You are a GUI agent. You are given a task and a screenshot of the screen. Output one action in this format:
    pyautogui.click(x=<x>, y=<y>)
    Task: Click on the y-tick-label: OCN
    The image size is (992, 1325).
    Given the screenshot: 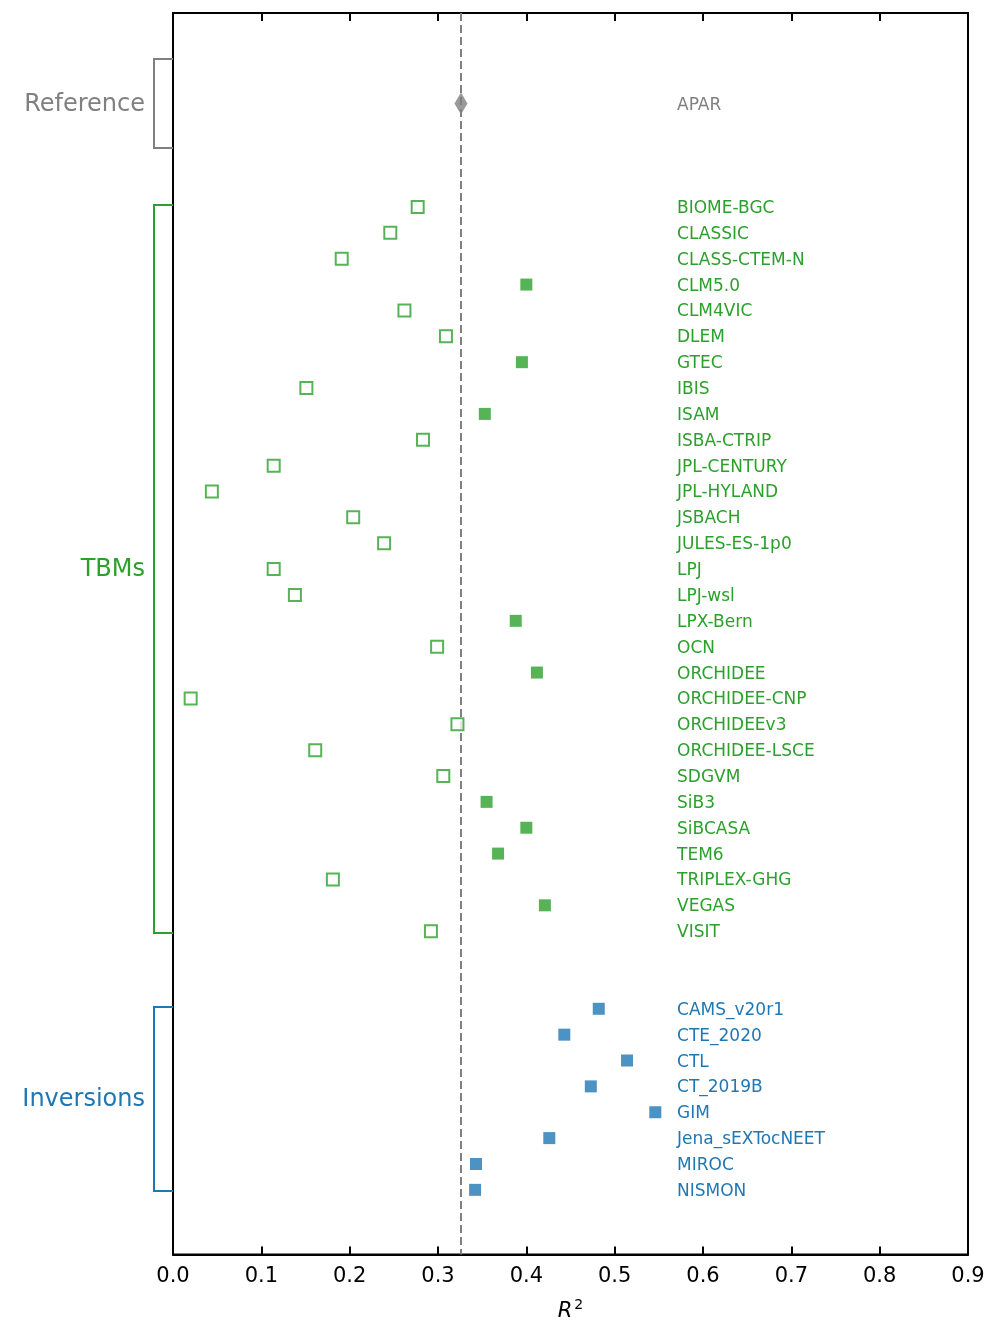 What is the action you would take?
    pyautogui.click(x=696, y=646)
    